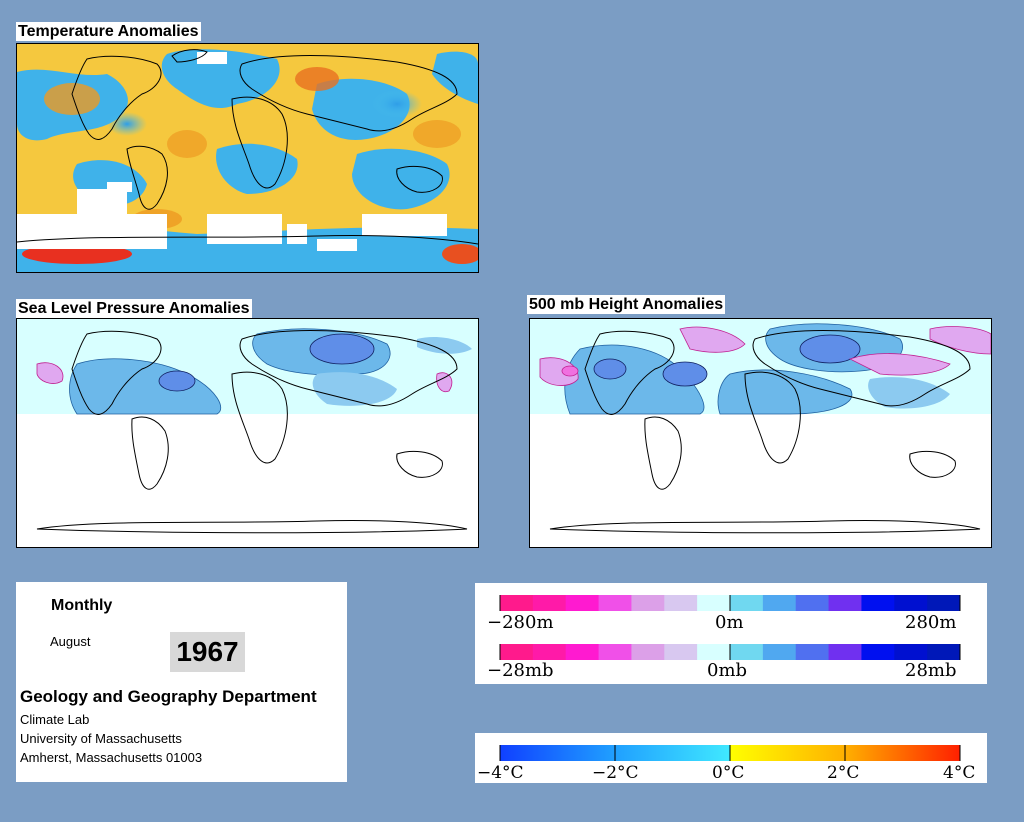 The height and width of the screenshot is (822, 1024). Describe the element at coordinates (615, 773) in the screenshot. I see `temp-label-minus2: −2°C` at that location.